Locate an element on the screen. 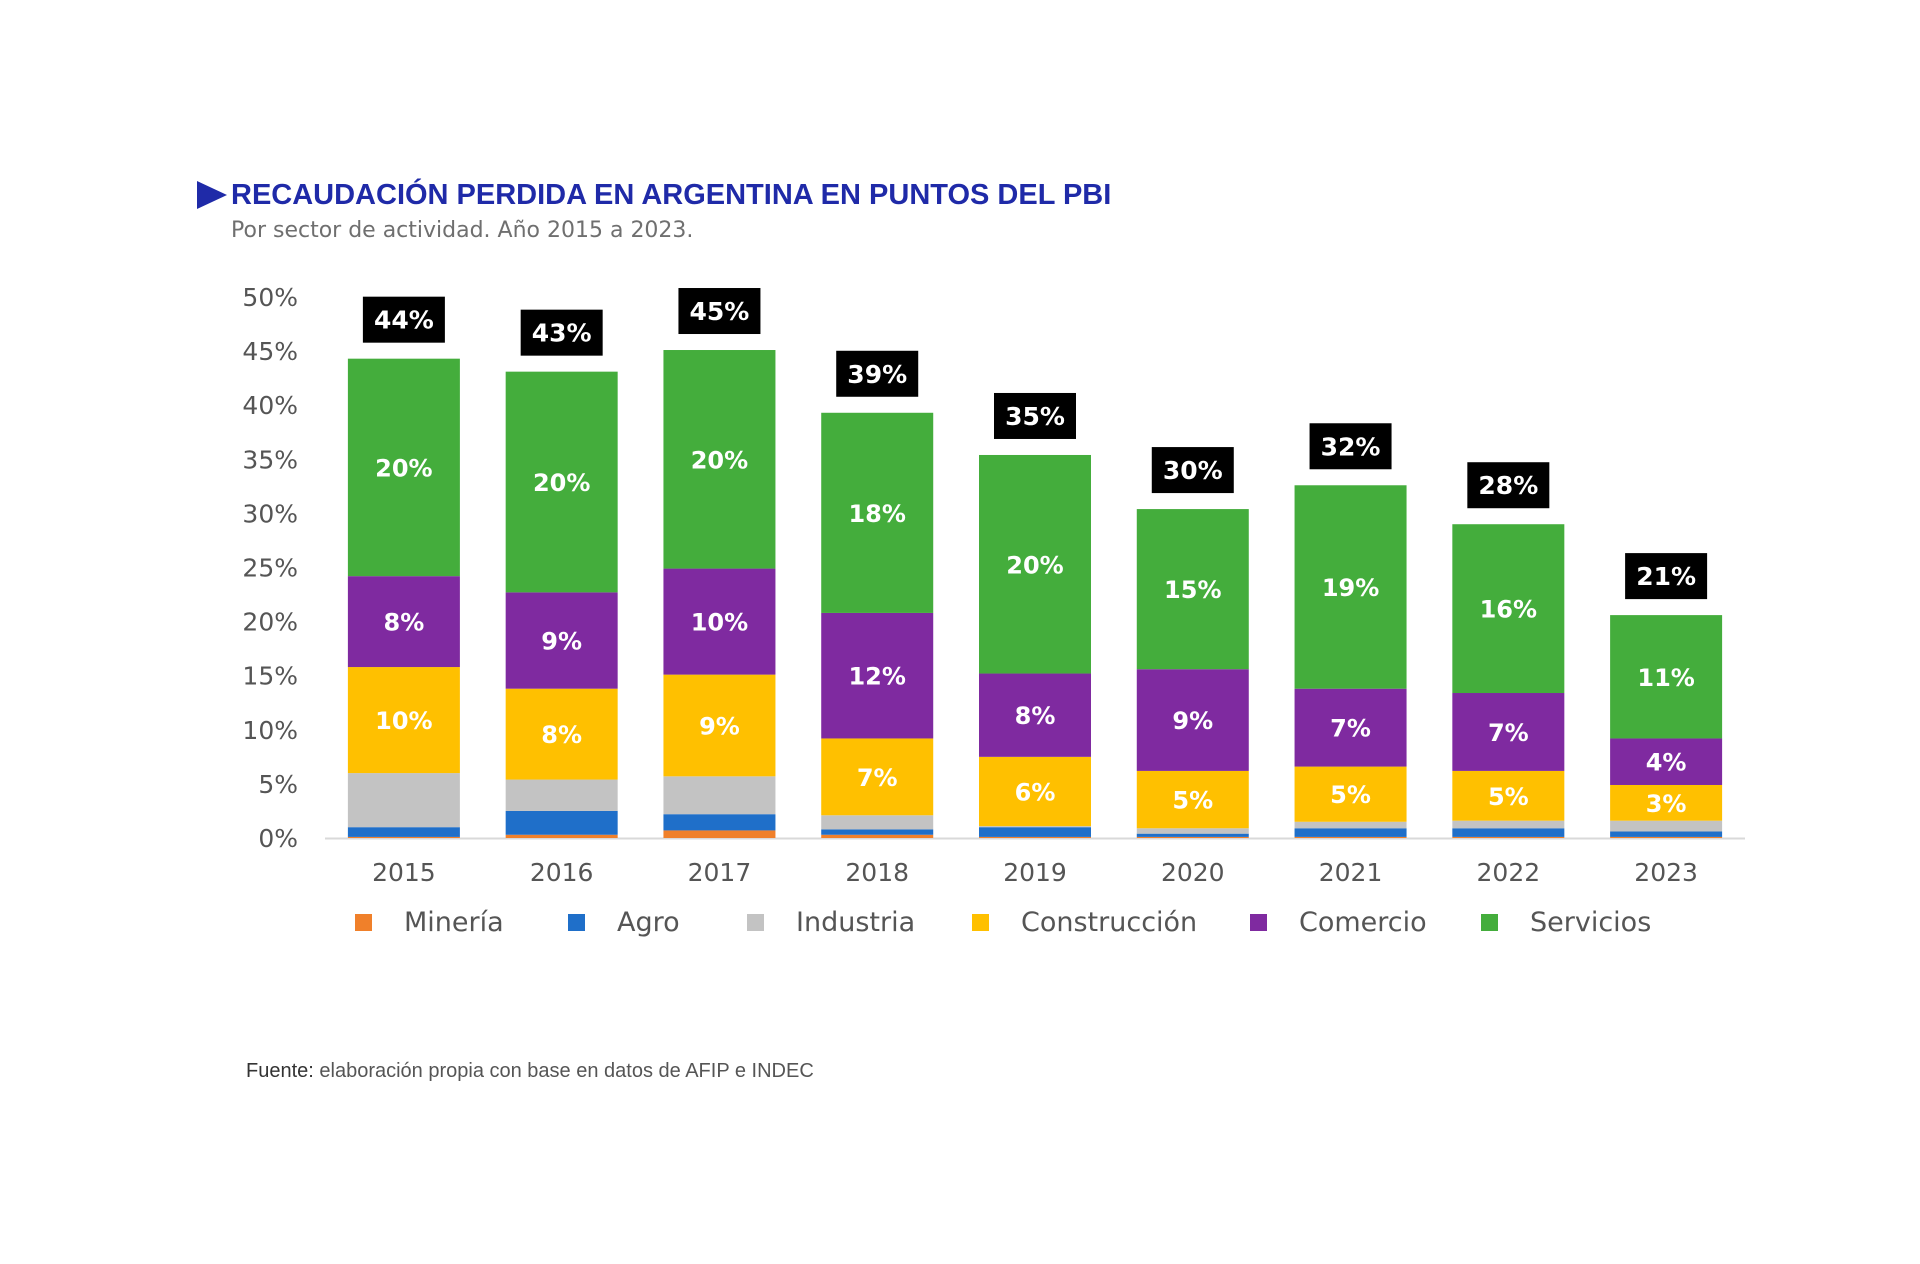 This screenshot has width=1920, height=1264. y-tick-label: 5% is located at coordinates (278, 784).